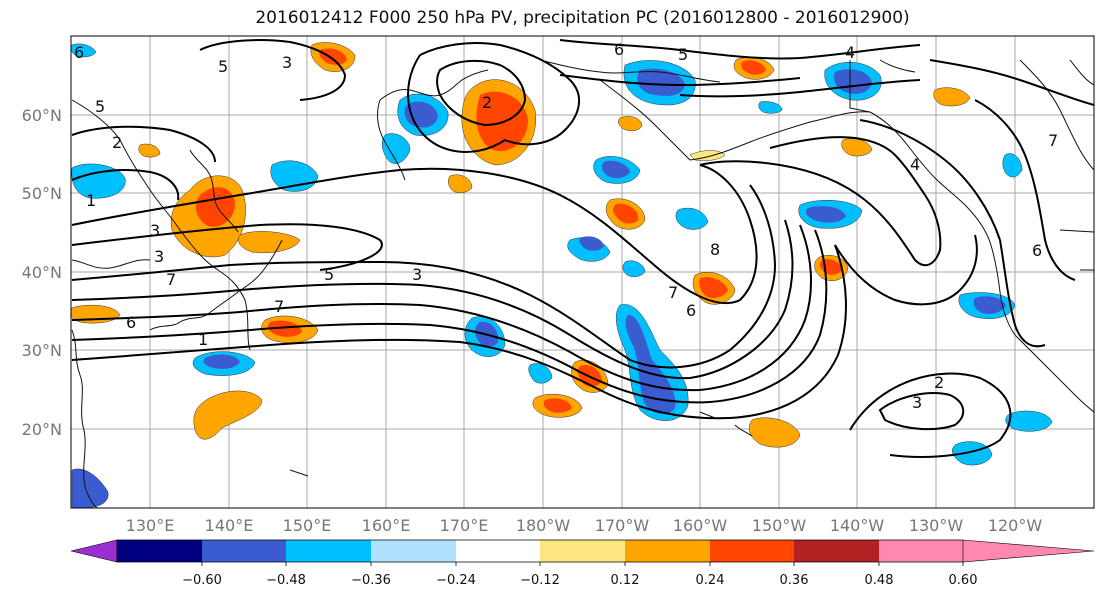 The image size is (1105, 601). I want to click on lon-label: 170°E, so click(464, 525).